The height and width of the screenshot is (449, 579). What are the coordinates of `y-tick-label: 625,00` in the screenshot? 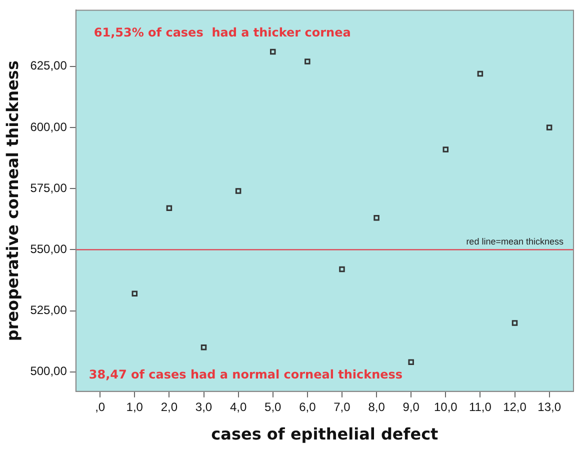 It's located at (49, 65).